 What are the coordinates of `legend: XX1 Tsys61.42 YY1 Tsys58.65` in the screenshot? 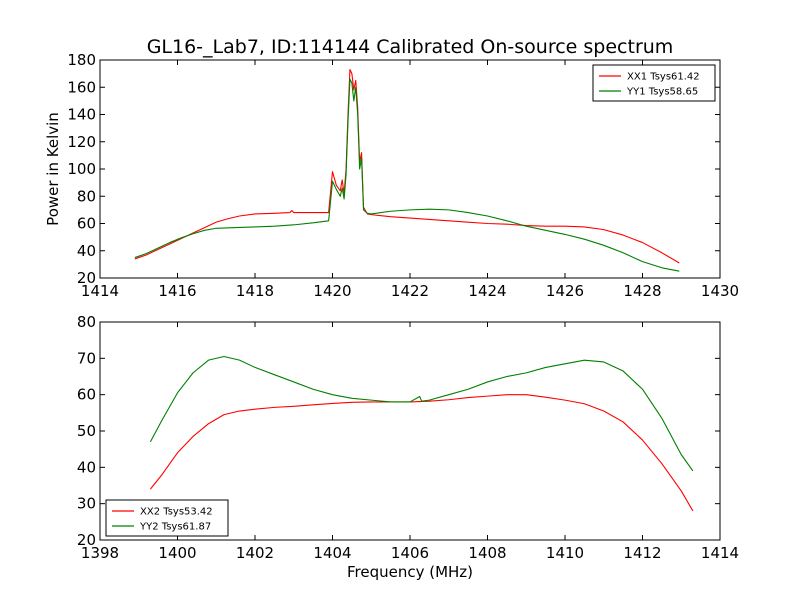 It's located at (654, 83).